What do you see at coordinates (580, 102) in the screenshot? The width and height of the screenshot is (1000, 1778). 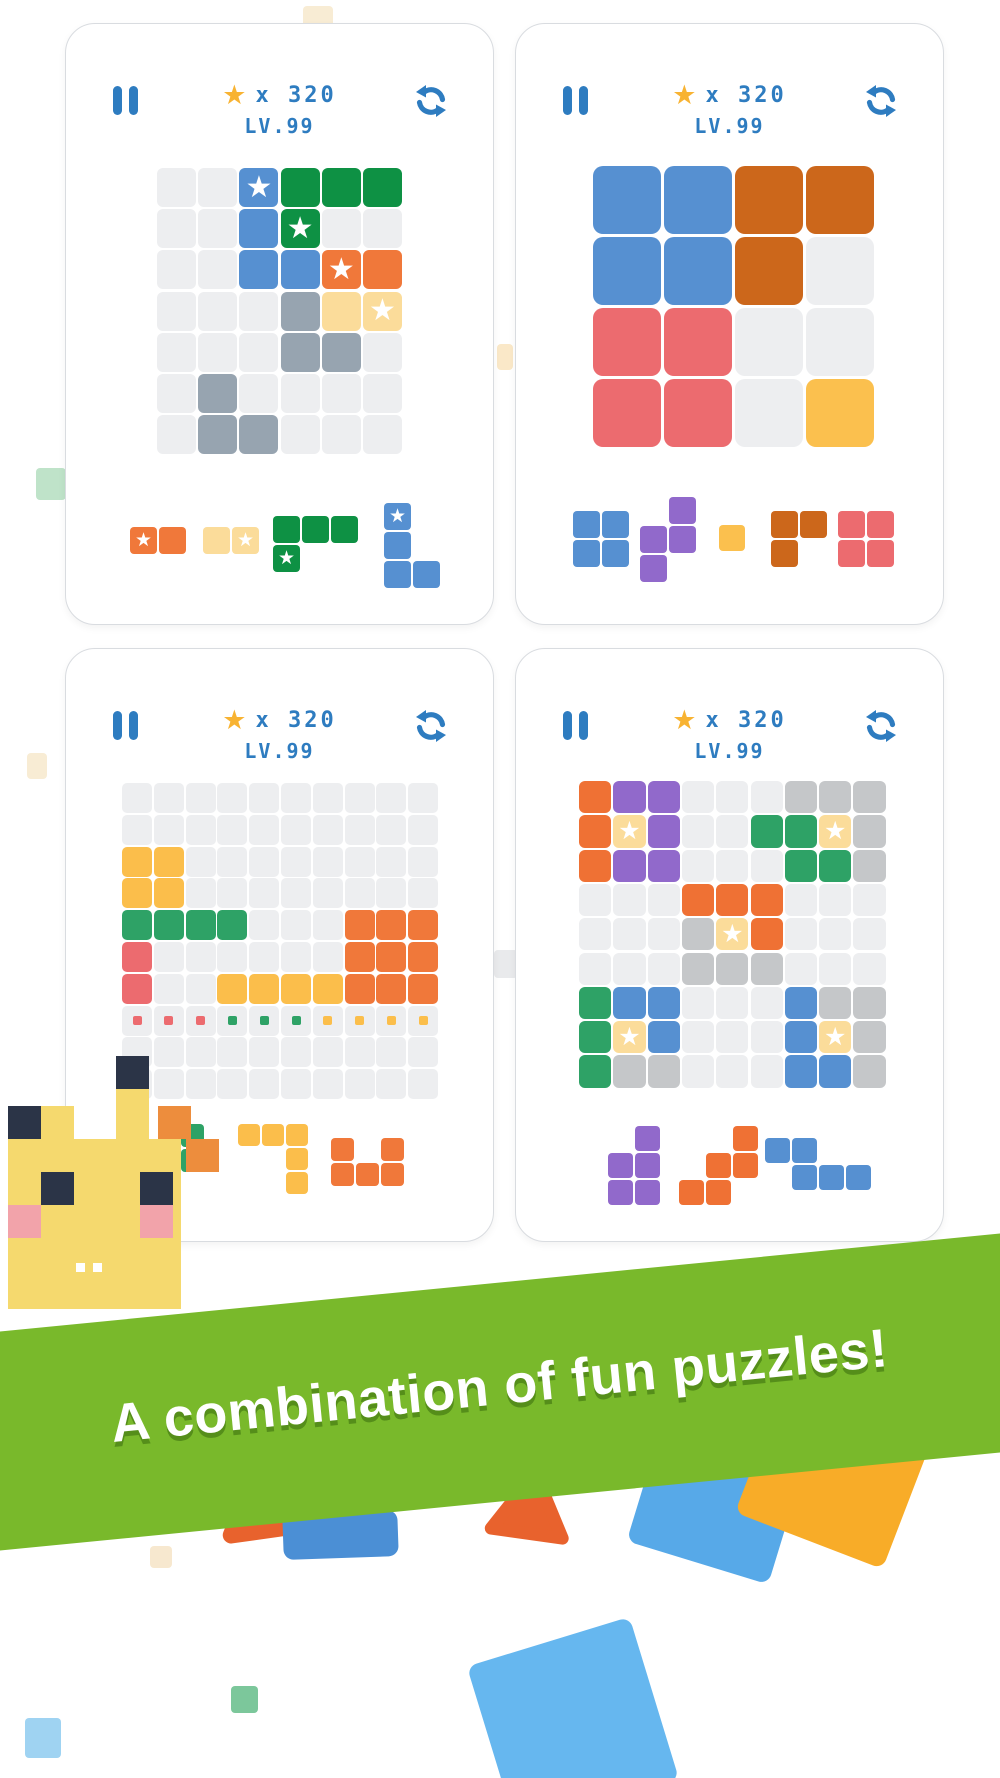 I see `pause-button` at bounding box center [580, 102].